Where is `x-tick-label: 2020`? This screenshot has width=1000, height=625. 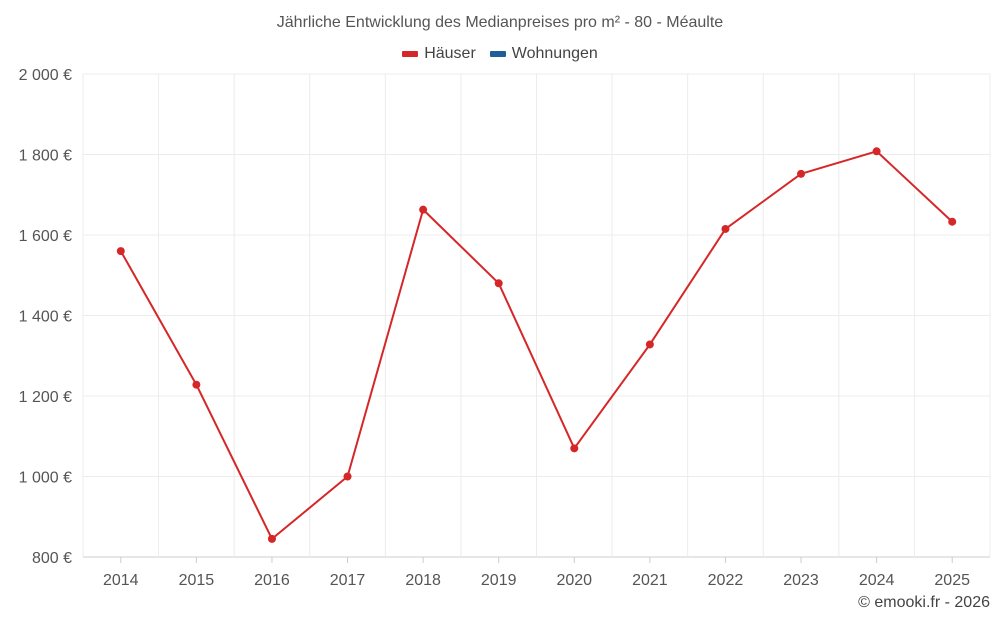
x-tick-label: 2020 is located at coordinates (574, 580).